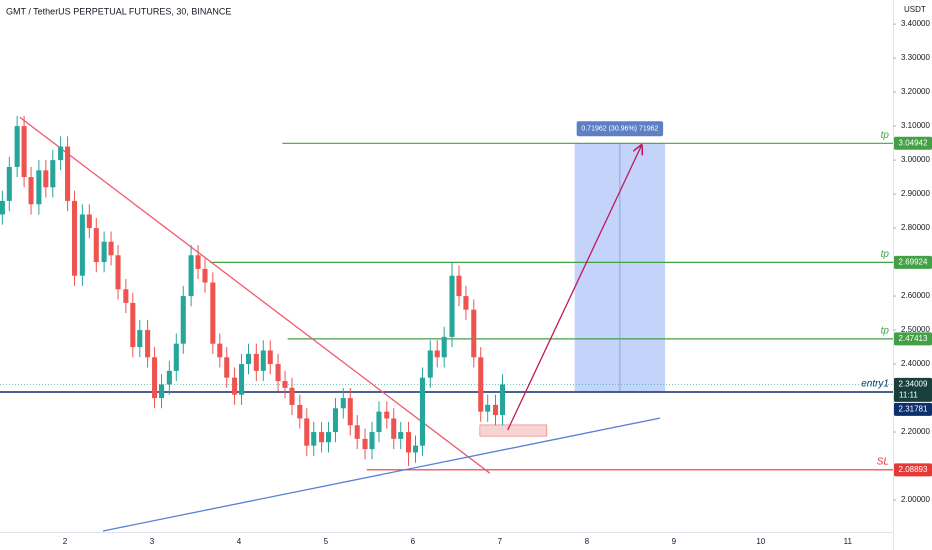 This screenshot has height=550, width=932. I want to click on zone-label: 0.71962 (30.96%) 71962, so click(619, 129).